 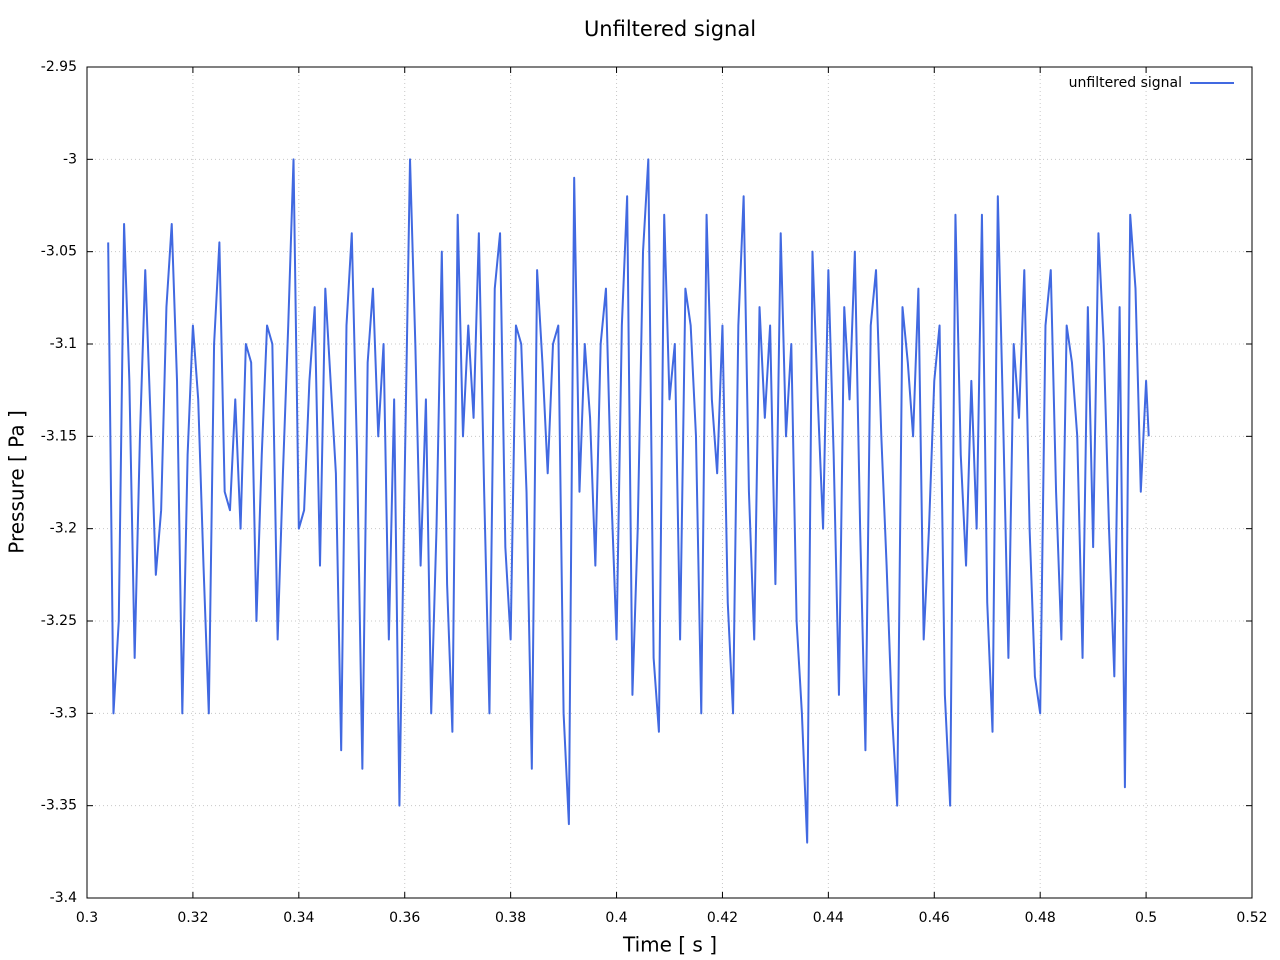 I want to click on x-tick-label: 0.52, so click(x=1251, y=918).